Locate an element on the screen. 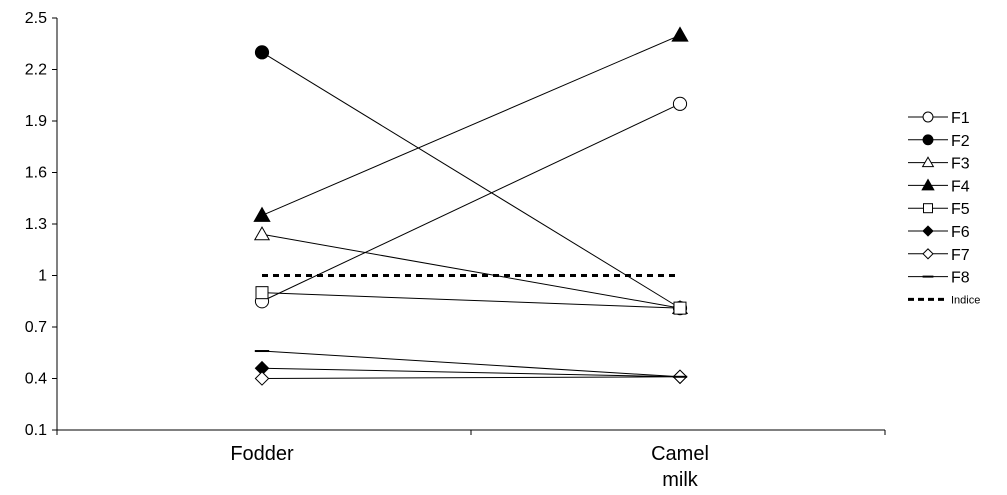  y-tick-label: 1.3 is located at coordinates (36, 224).